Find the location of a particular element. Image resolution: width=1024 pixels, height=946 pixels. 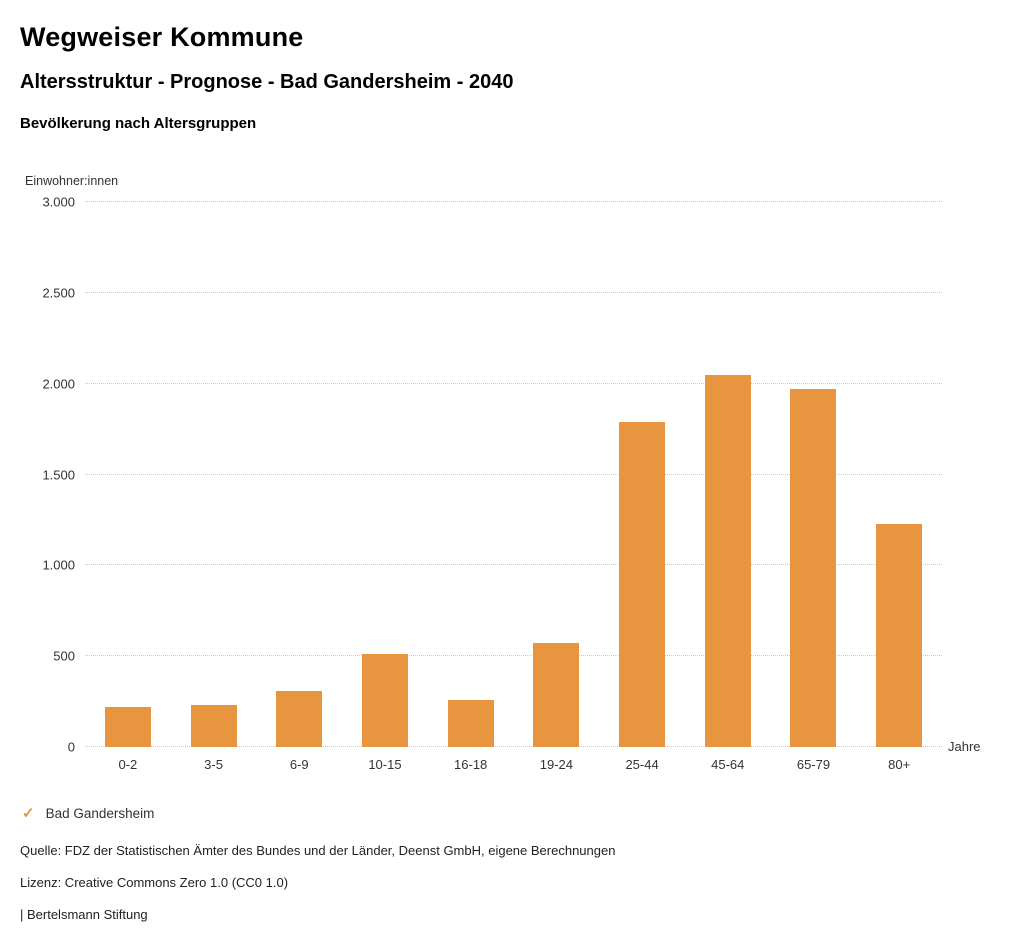

gridline: 1.000 is located at coordinates (492, 565).